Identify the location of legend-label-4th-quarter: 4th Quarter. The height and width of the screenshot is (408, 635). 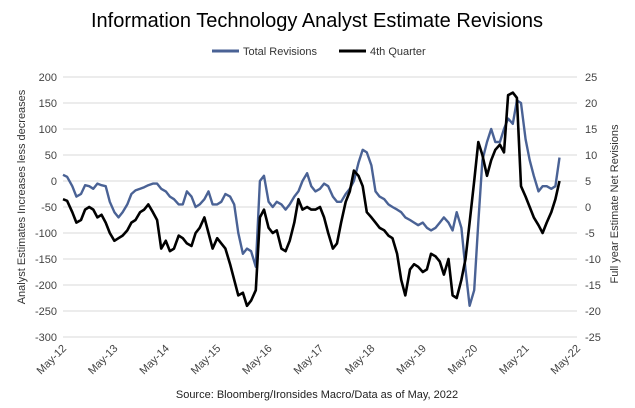
(398, 52).